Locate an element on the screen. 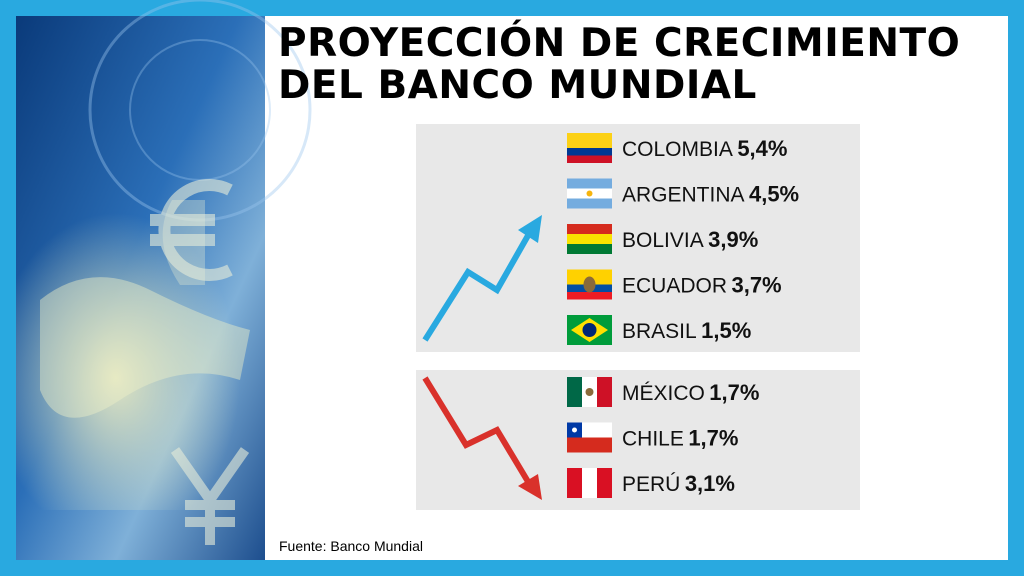 This screenshot has height=576, width=1024. down-arrow is located at coordinates (482, 438).